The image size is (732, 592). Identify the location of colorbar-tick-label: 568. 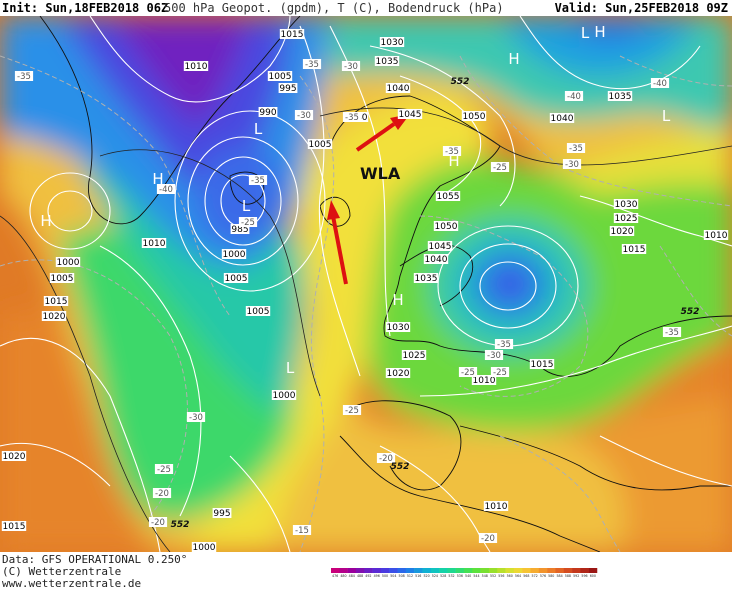
(526, 576).